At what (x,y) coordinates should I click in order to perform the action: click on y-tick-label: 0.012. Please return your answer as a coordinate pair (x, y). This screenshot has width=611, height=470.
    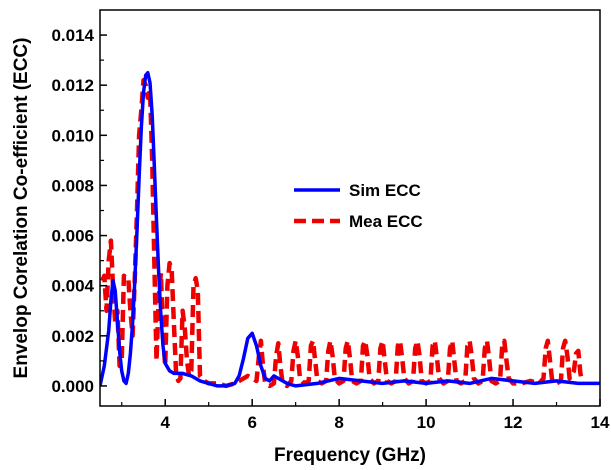
    Looking at the image, I should click on (72, 85).